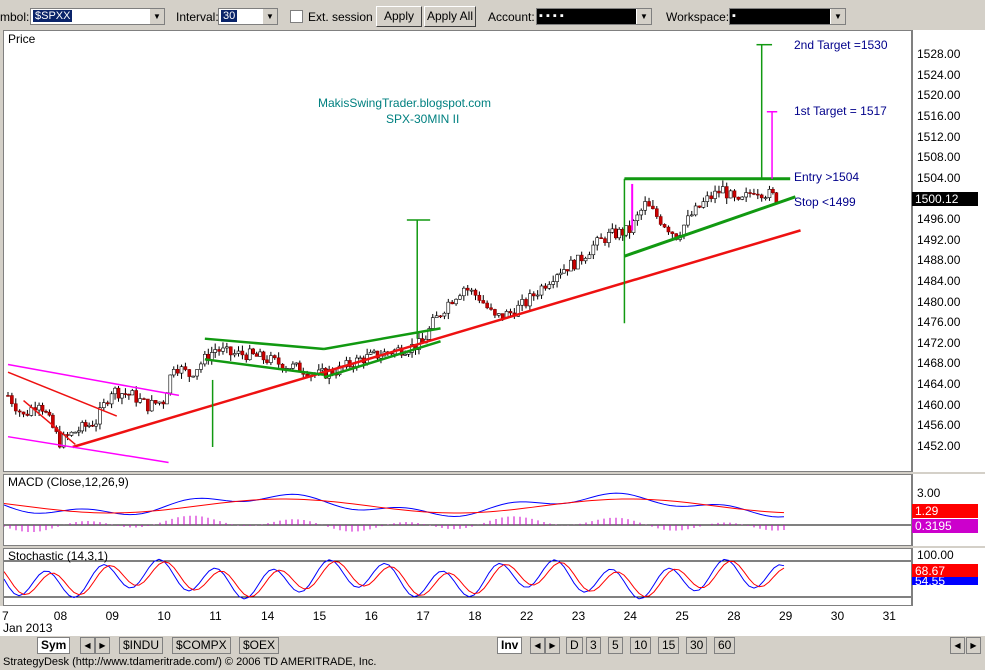 This screenshot has height=670, width=985. I want to click on workspace-value: ▪, so click(734, 16).